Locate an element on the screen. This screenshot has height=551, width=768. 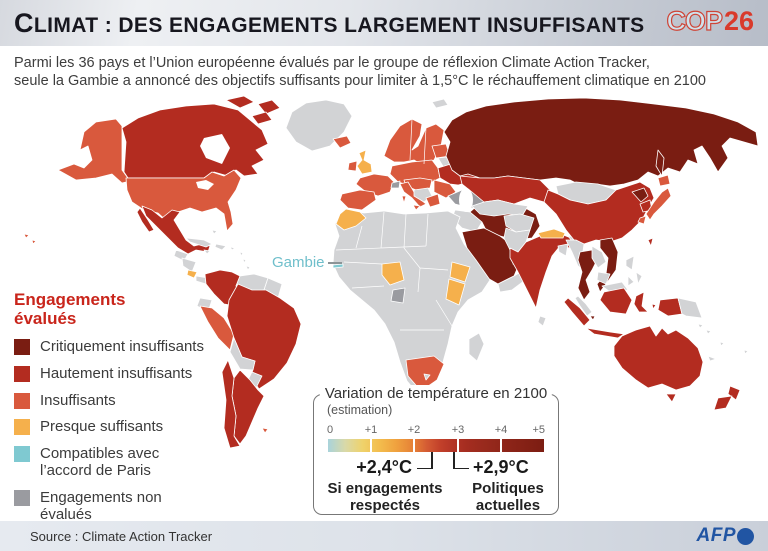
country-singapore is located at coordinates (592, 318).